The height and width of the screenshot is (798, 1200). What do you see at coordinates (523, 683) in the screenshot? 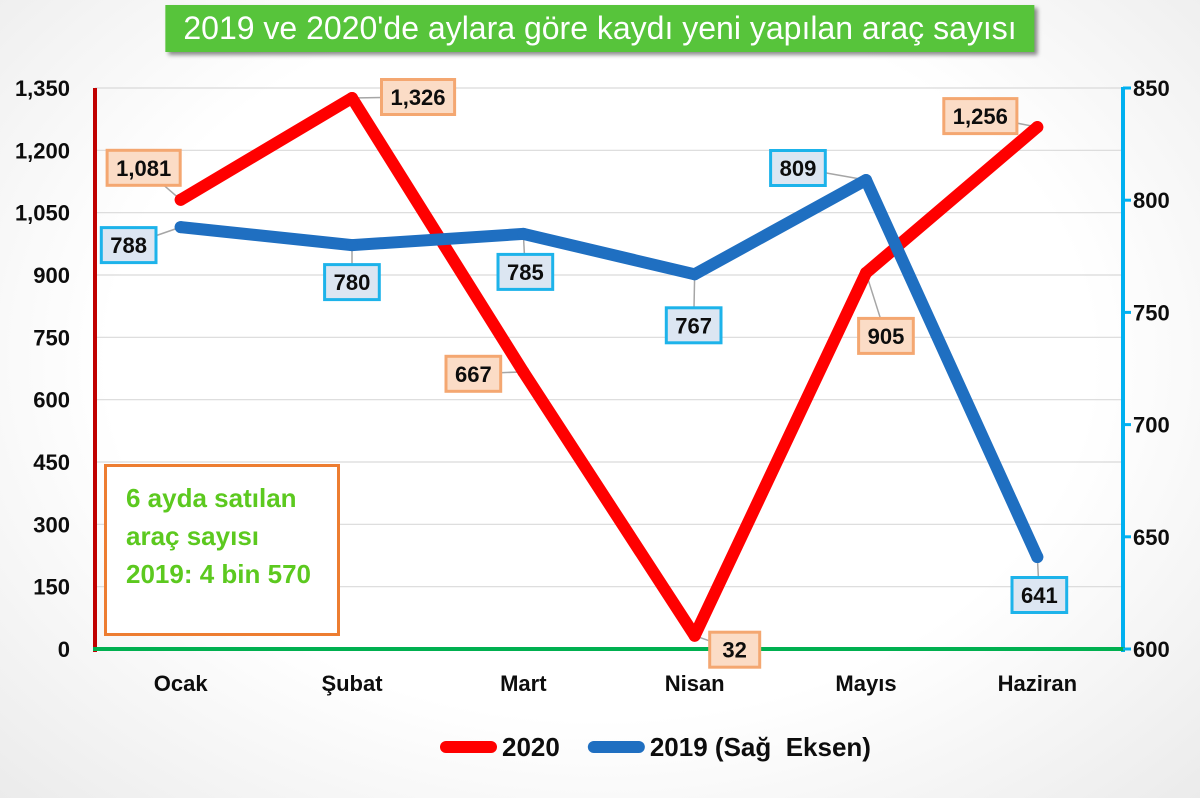
I see `x-tick-label: Mart` at bounding box center [523, 683].